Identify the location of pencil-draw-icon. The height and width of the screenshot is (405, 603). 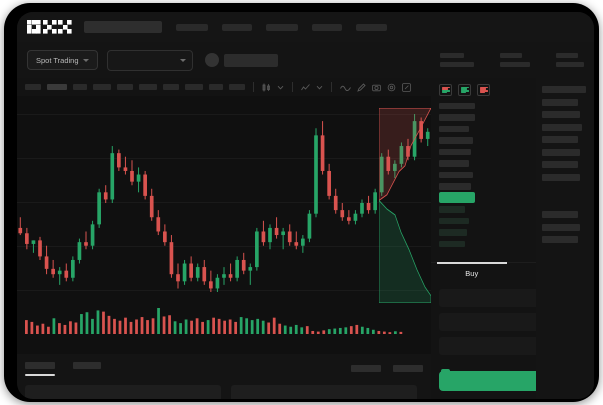
(361, 87).